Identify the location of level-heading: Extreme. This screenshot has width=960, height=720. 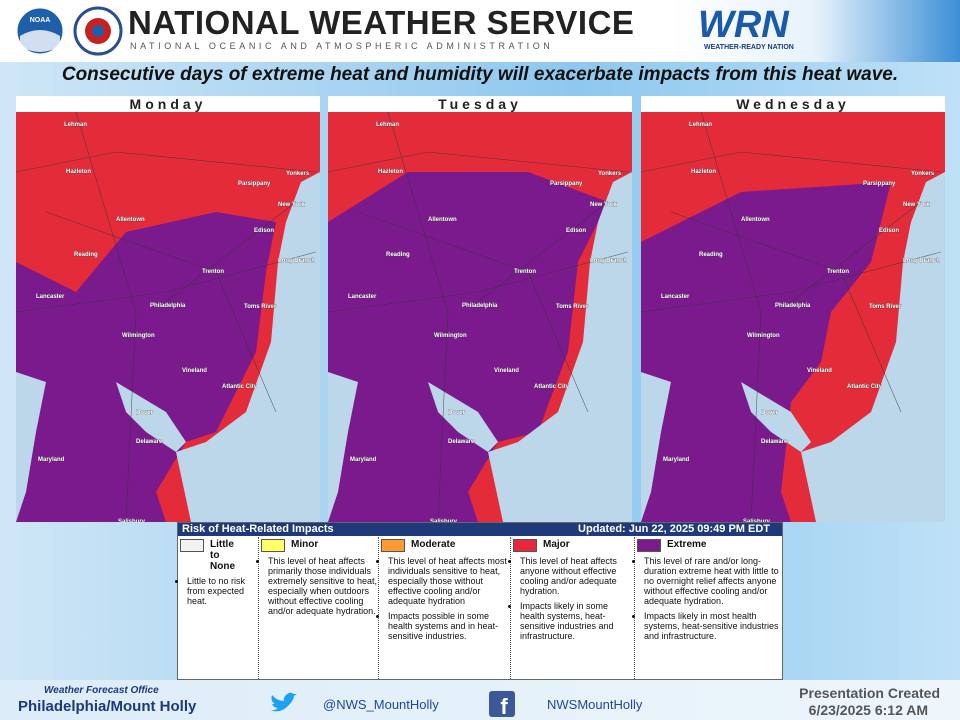
(709, 545).